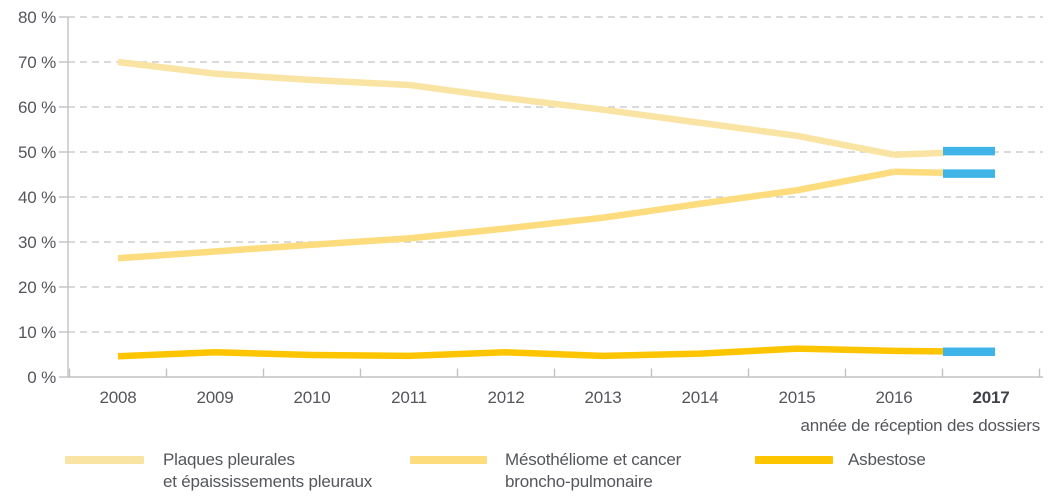 This screenshot has height=498, width=1055. I want to click on legend-swatch-mesotheliome, so click(448, 460).